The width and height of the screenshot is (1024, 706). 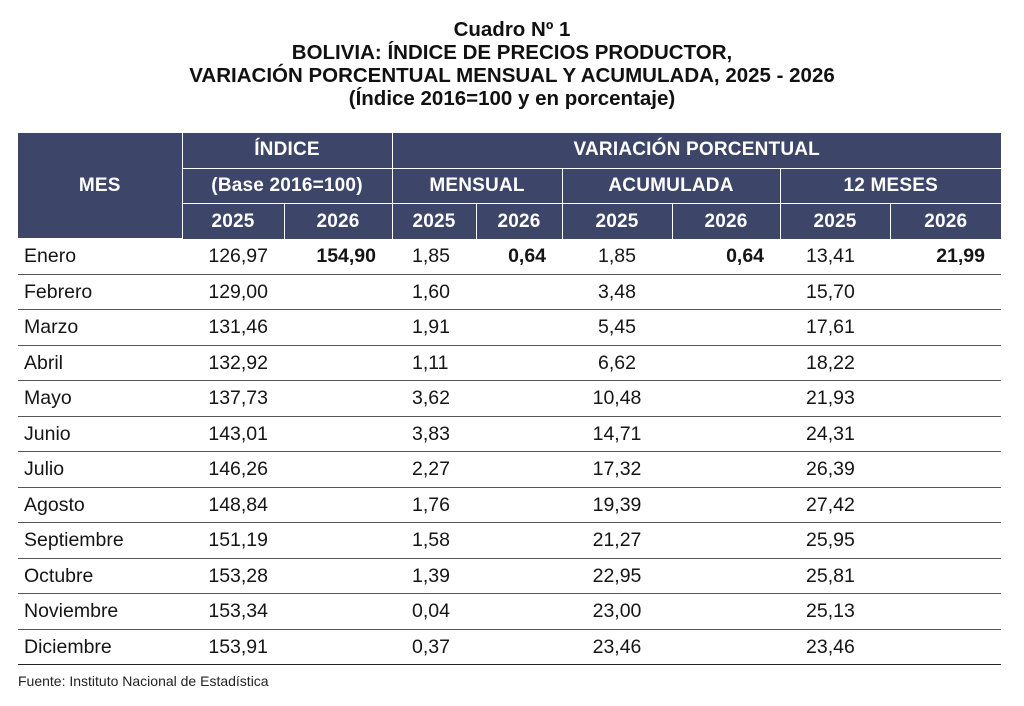 What do you see at coordinates (835, 434) in the screenshot?
I see `cell-12-meses-2025: 24,31` at bounding box center [835, 434].